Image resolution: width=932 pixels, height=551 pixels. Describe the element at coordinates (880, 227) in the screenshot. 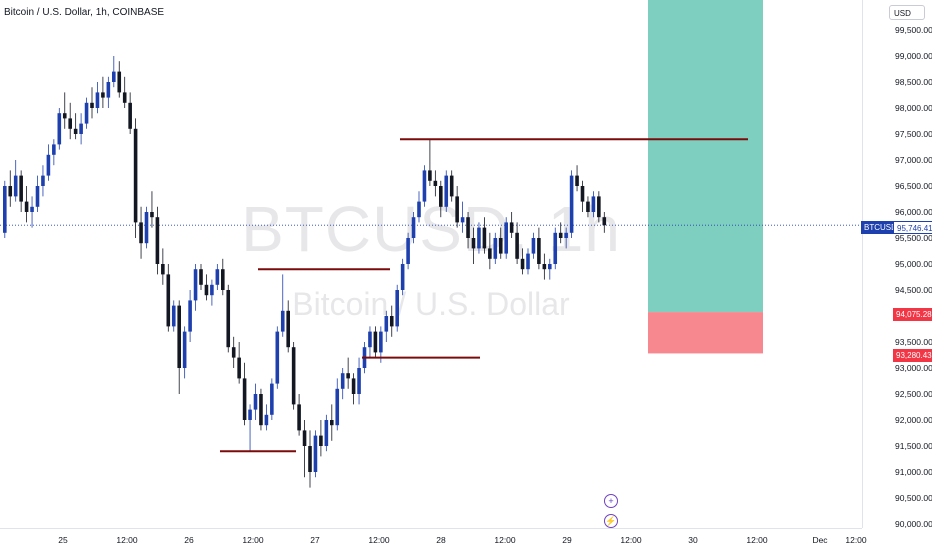

I see `symbol-tag: BTCUSD` at that location.